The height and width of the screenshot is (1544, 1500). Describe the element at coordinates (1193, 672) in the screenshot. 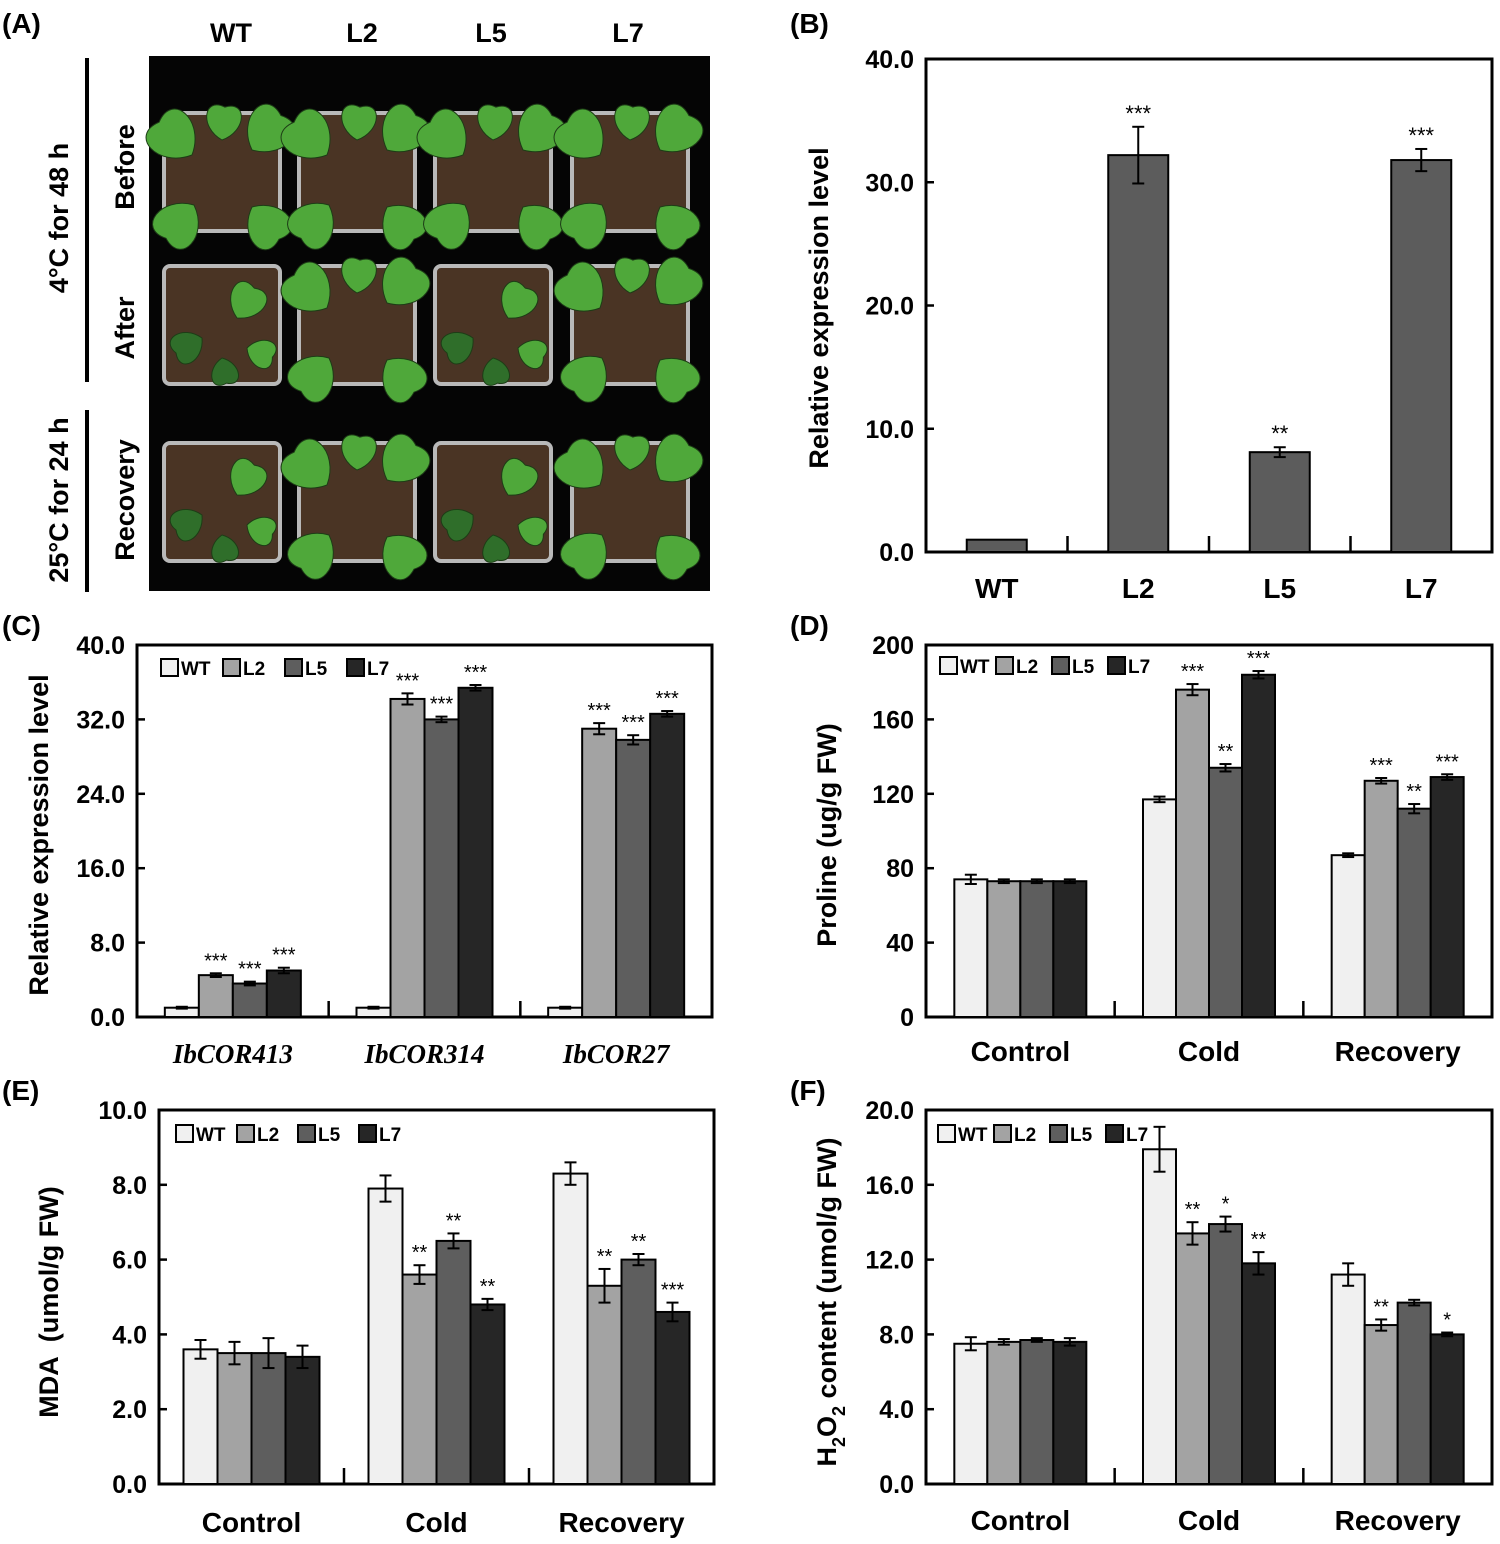

I see `panel-d-significance-l2-cold: ***` at that location.